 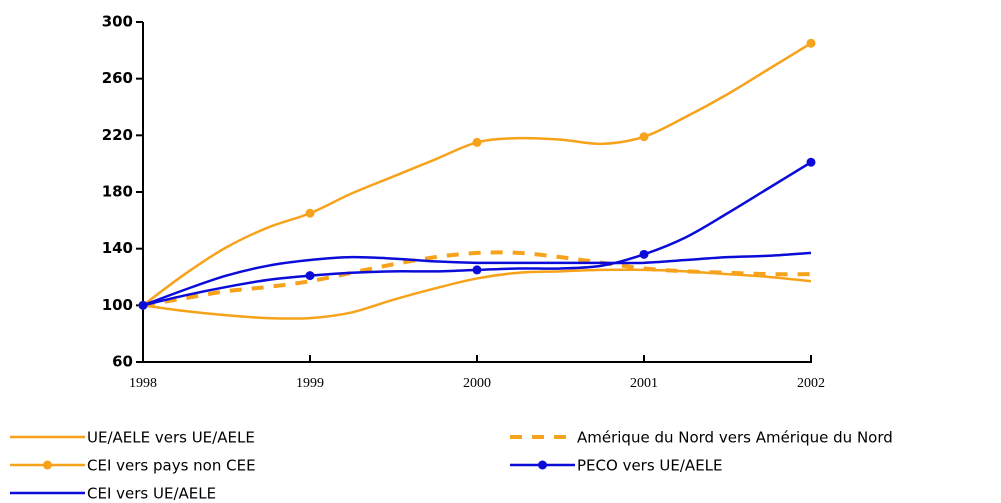 What do you see at coordinates (117, 78) in the screenshot?
I see `y-tick-label: 260` at bounding box center [117, 78].